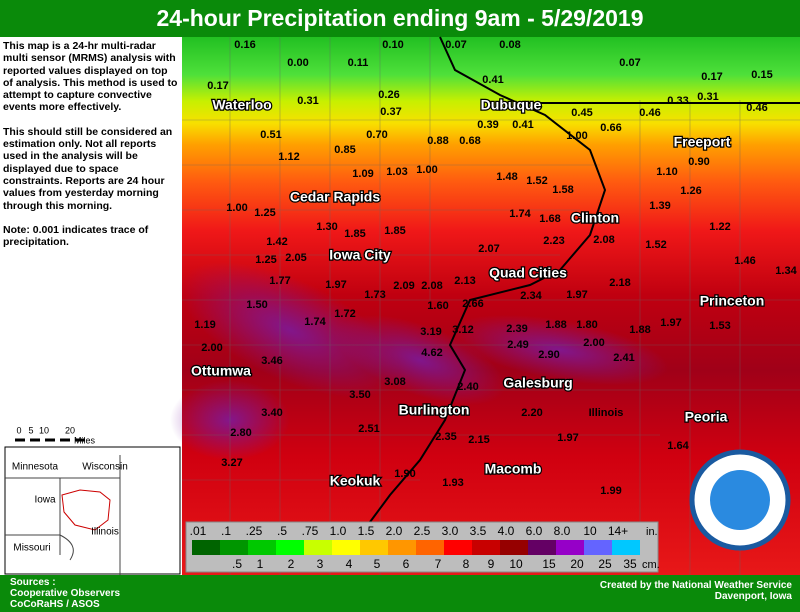 The width and height of the screenshot is (800, 612). I want to click on credit-line: Created by the National Weather Service, so click(695, 585).